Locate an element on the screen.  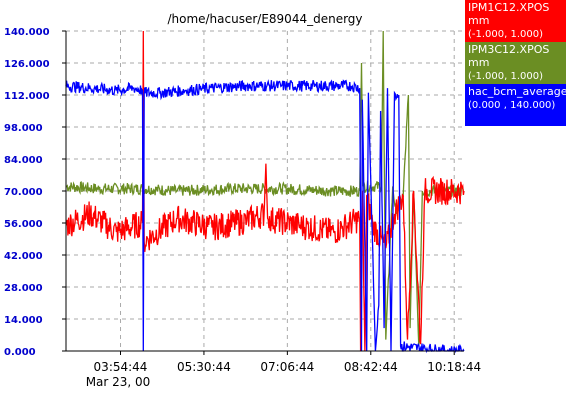
legend-series-range: (0.000 , 140.000) is located at coordinates (512, 105).